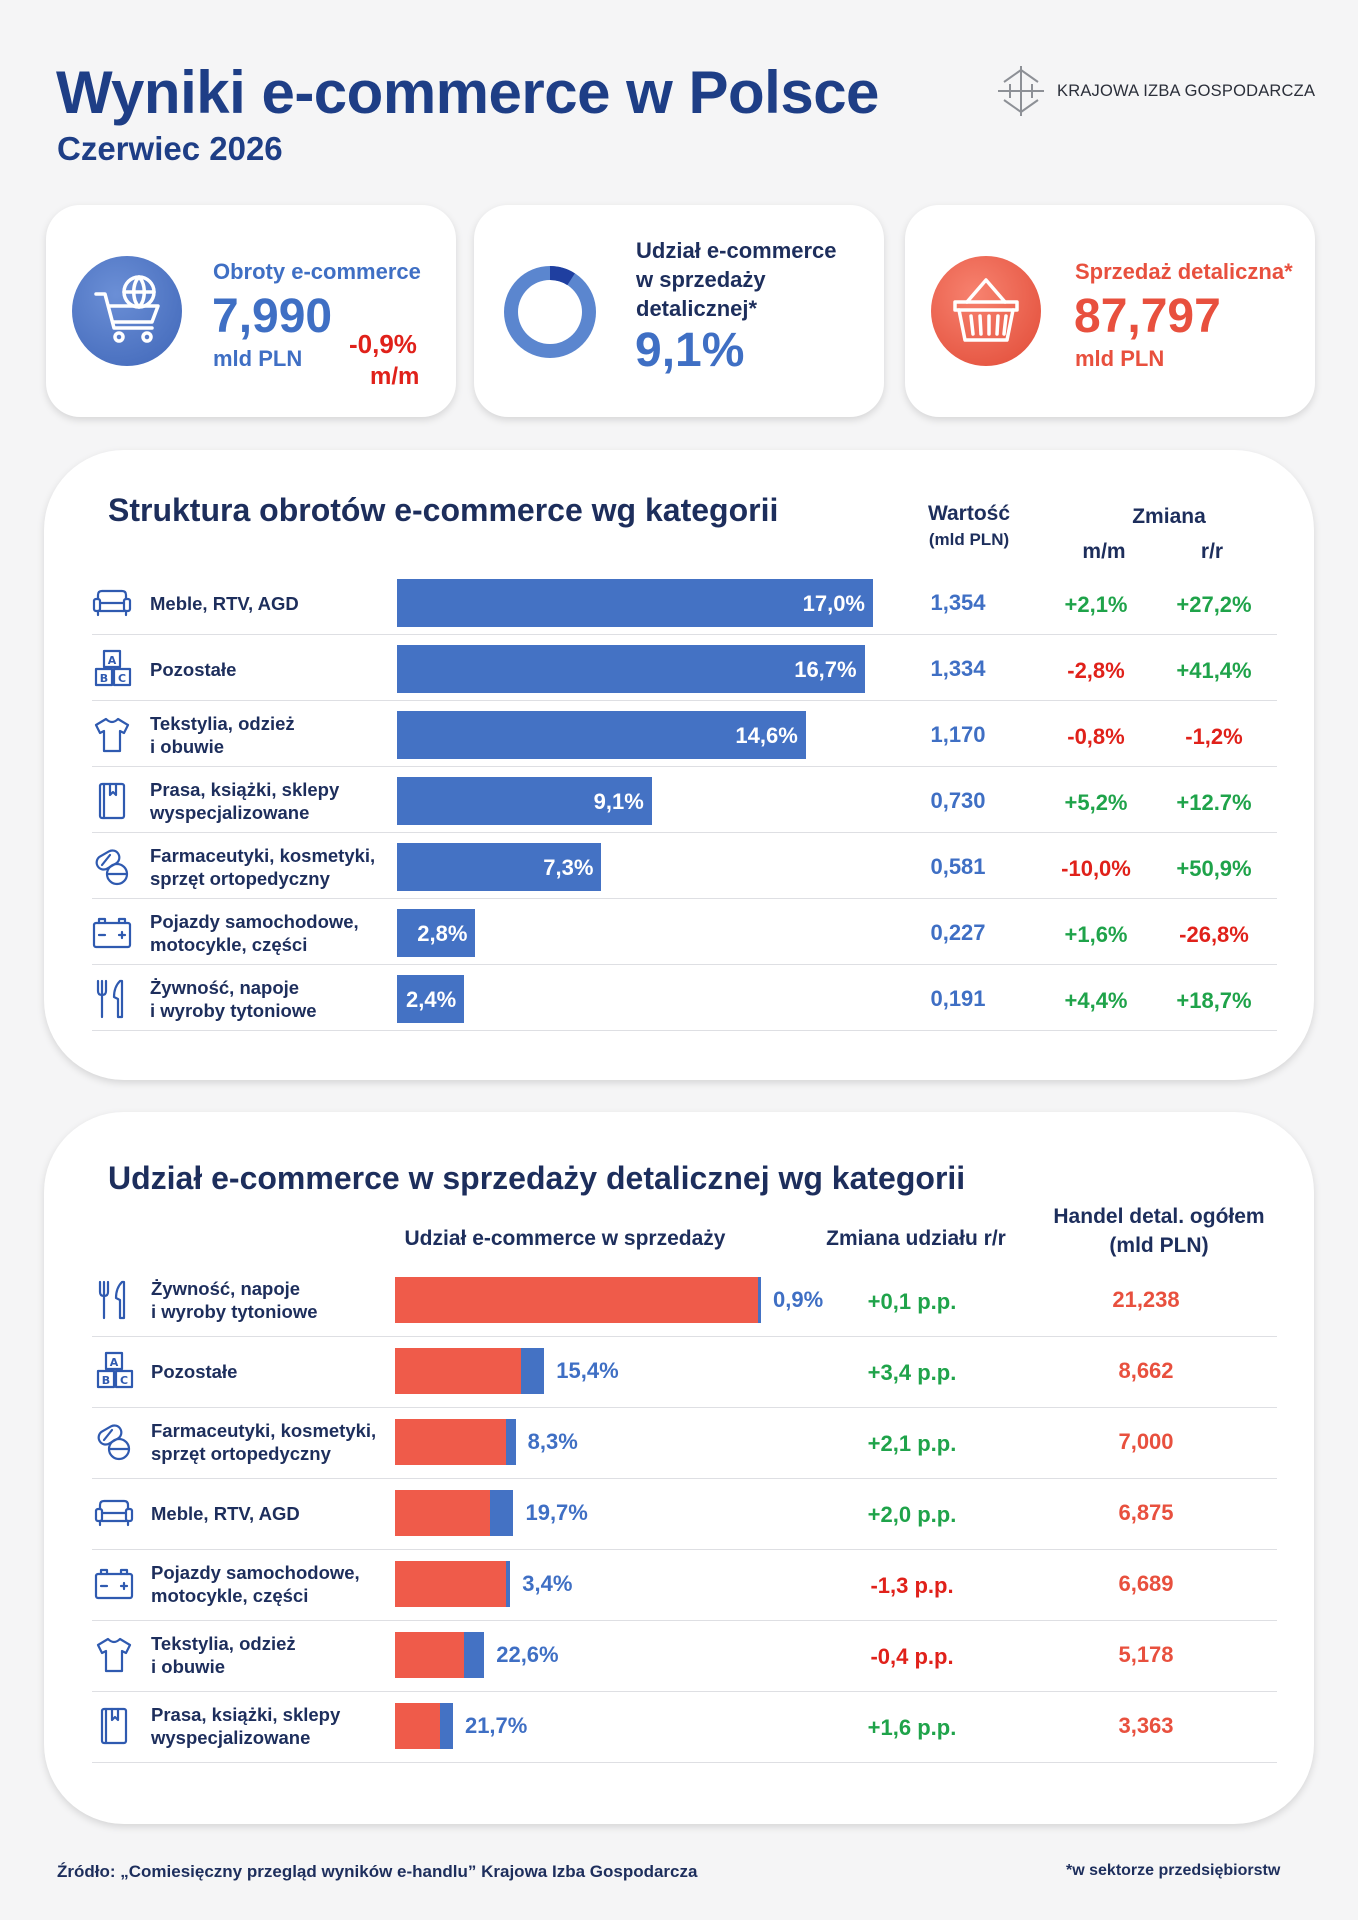 Image resolution: width=1358 pixels, height=1920 pixels. I want to click on share-value-label: 3,4%, so click(547, 1583).